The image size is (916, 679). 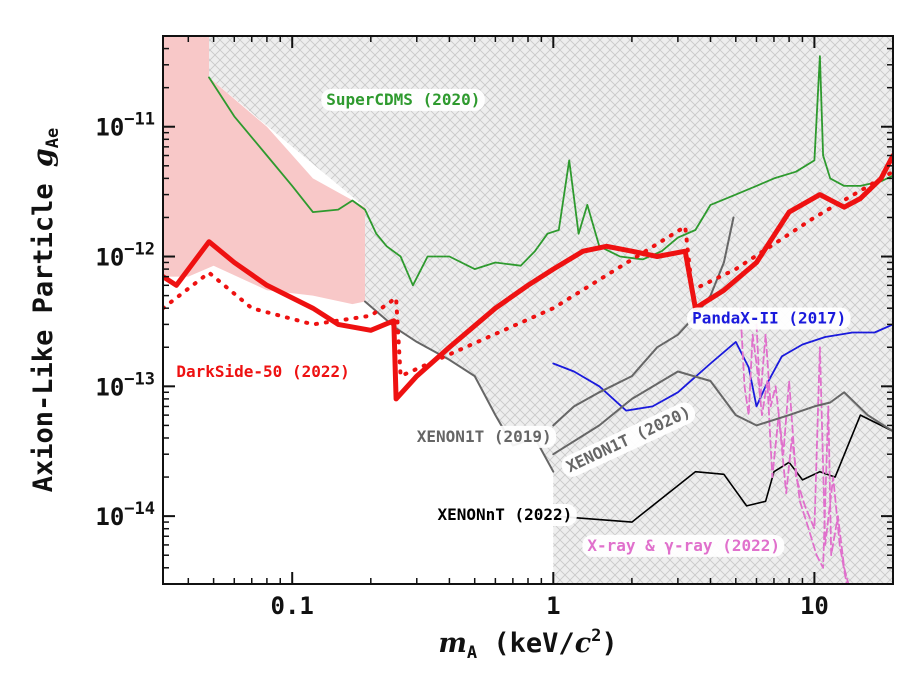 I want to click on series-x-ray-ray-2022, so click(x=794, y=445).